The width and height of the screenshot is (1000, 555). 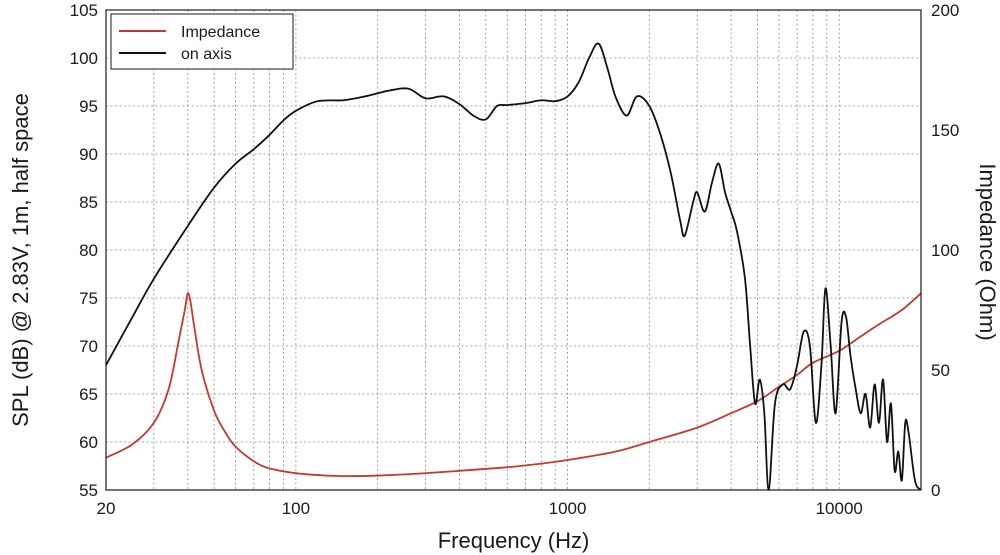 I want to click on legend: Impedance on axis, so click(x=202, y=41).